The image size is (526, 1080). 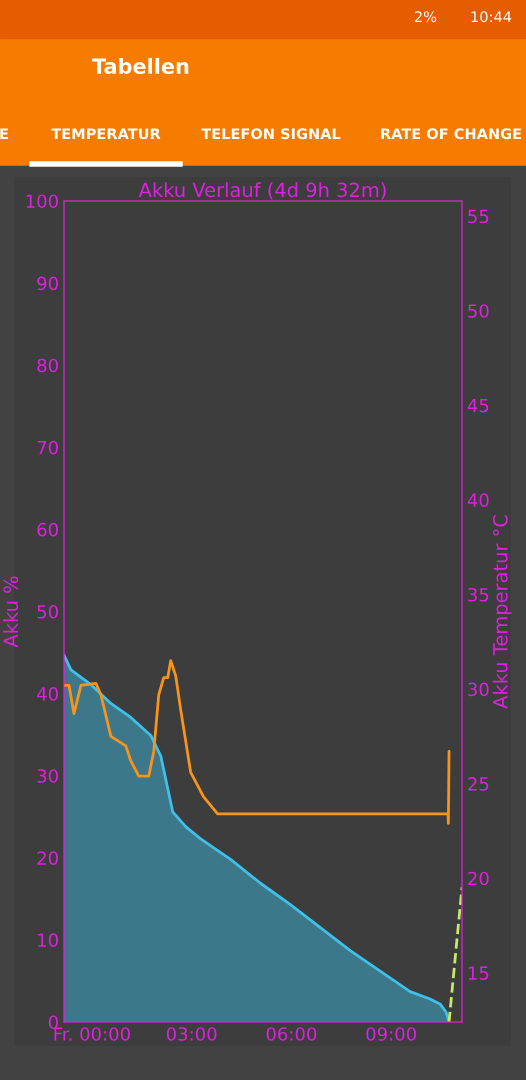 What do you see at coordinates (425, 17) in the screenshot?
I see `text: 2%` at bounding box center [425, 17].